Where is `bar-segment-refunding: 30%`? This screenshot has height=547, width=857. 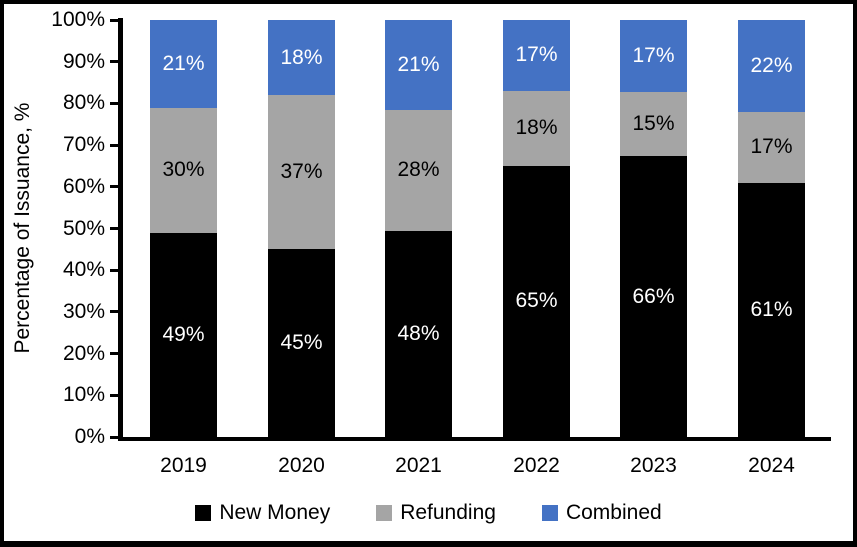 bar-segment-refunding: 30% is located at coordinates (183, 170).